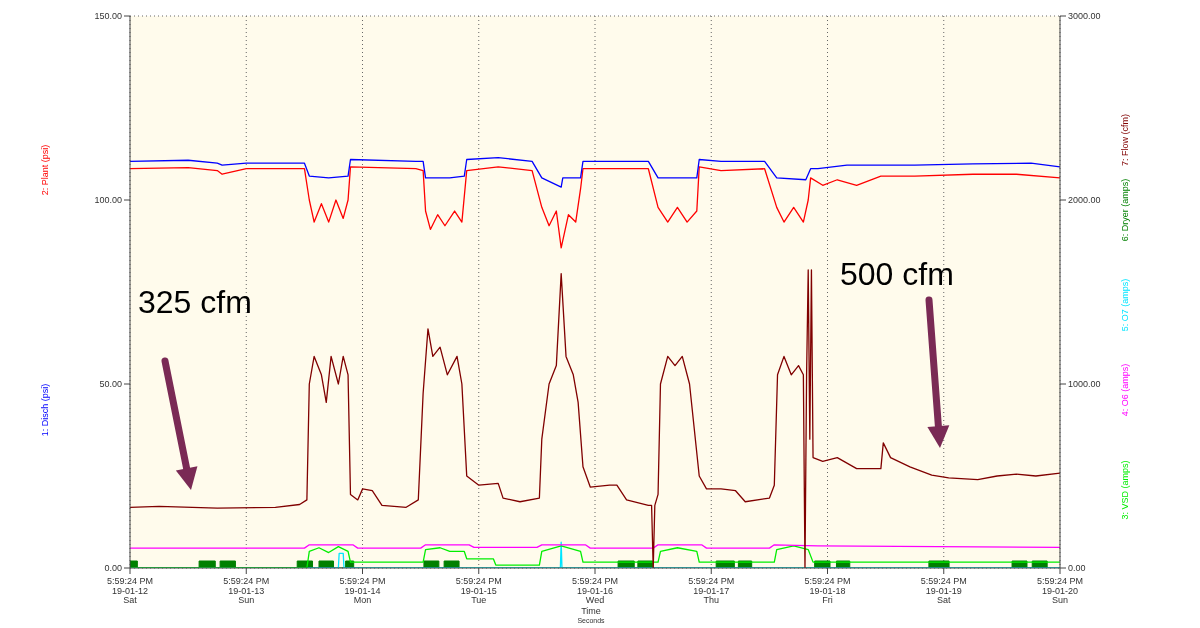 The height and width of the screenshot is (628, 1200). Describe the element at coordinates (108, 200) in the screenshot. I see `y-tick-label: 100.00` at that location.